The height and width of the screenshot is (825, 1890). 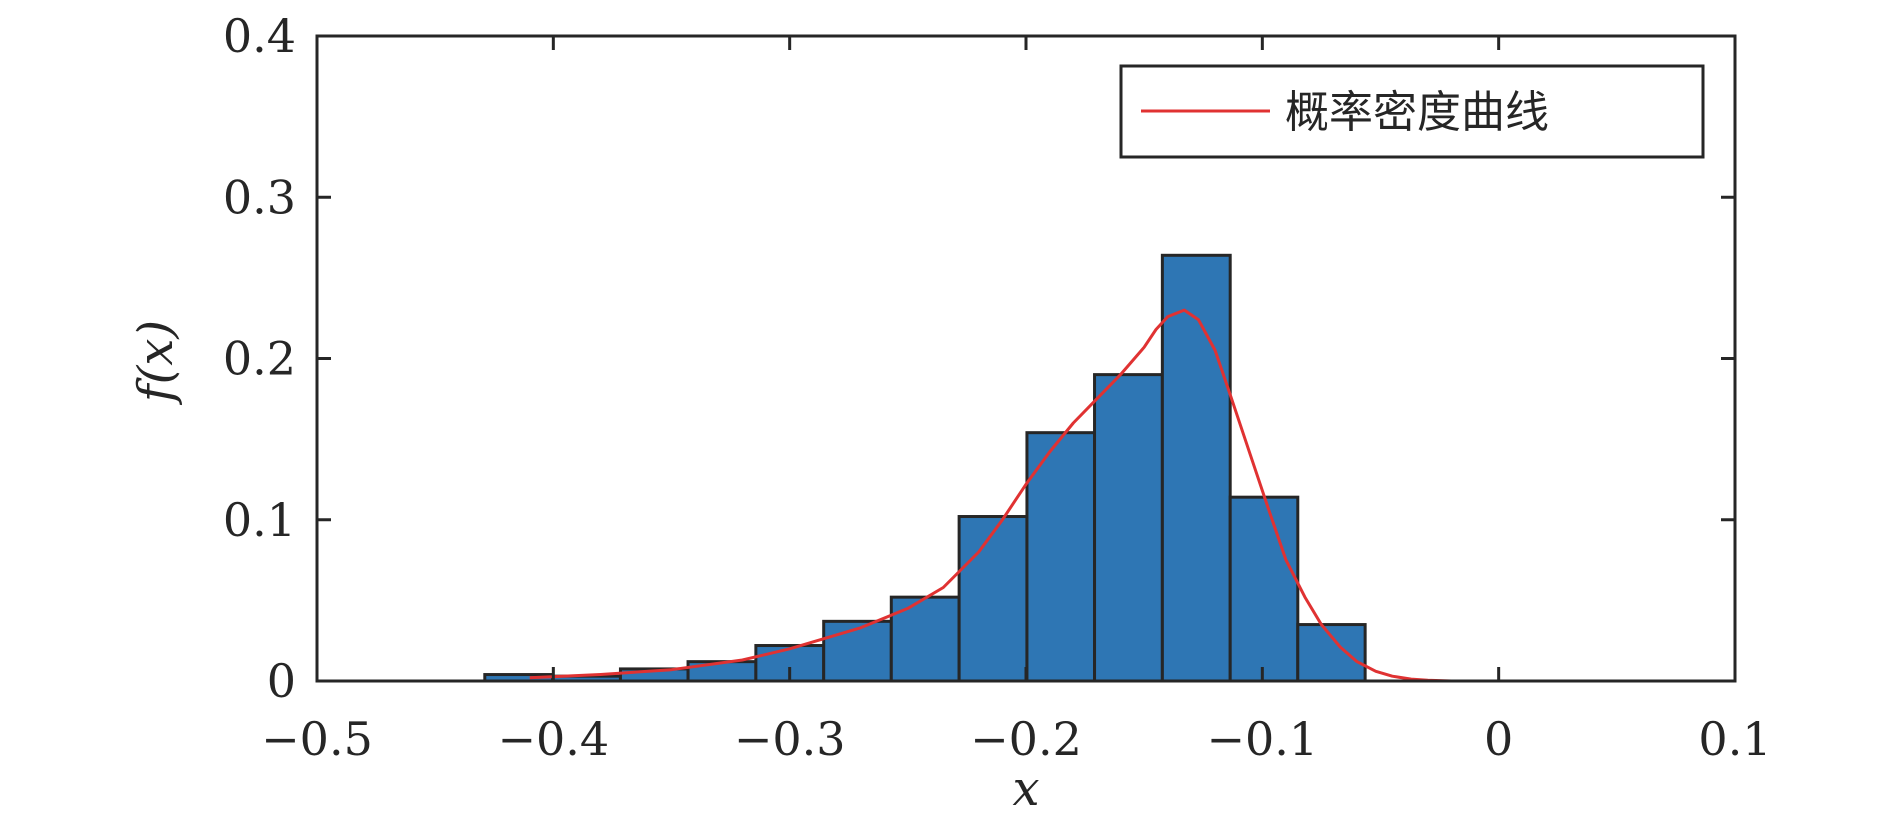 What do you see at coordinates (156, 362) in the screenshot?
I see `y-axis-label: f(x)` at bounding box center [156, 362].